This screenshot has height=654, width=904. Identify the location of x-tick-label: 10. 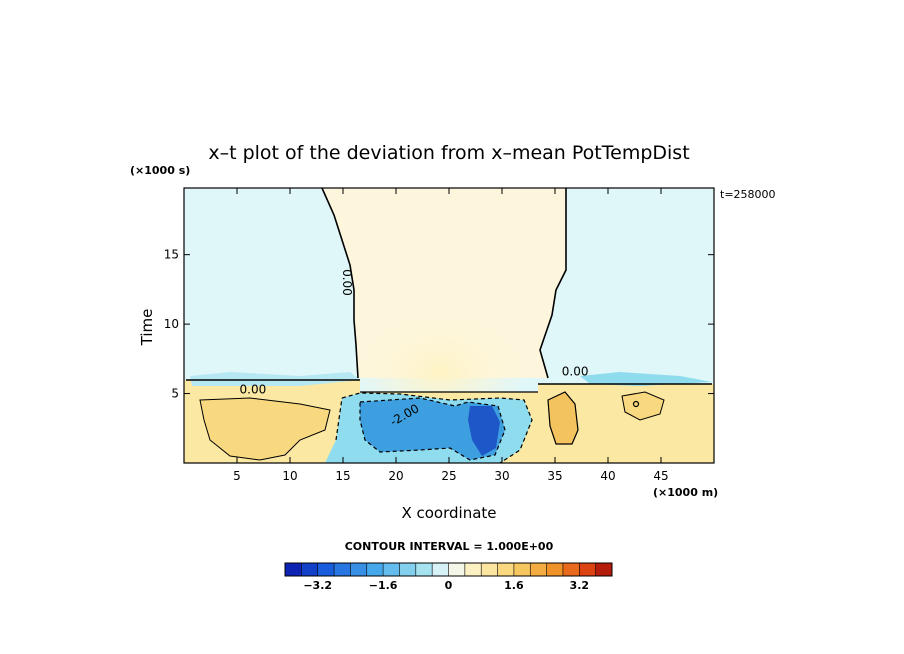
(289, 476).